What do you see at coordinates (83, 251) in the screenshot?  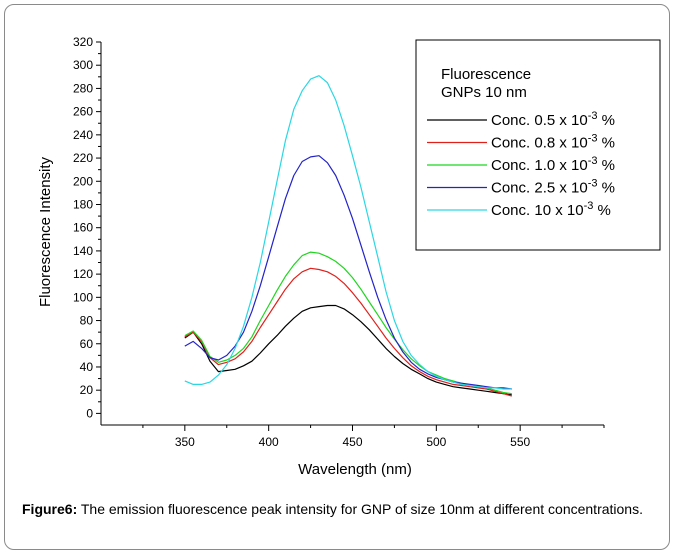 I see `y-tick-label: 140` at bounding box center [83, 251].